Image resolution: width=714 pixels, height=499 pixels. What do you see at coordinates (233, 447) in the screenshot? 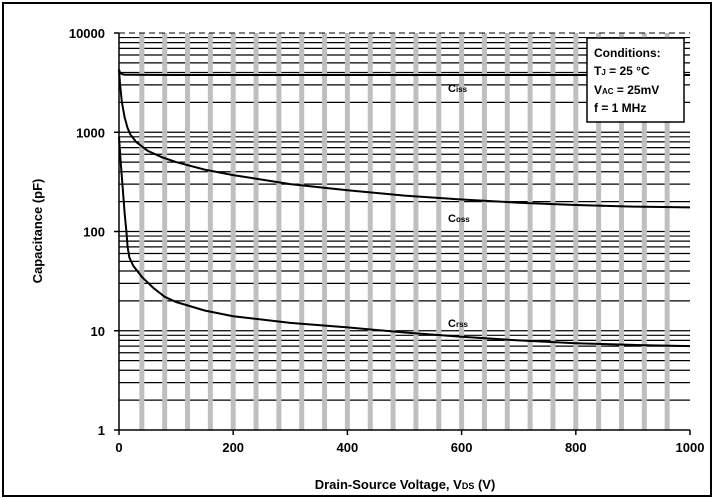
I see `x-tick-label: 200` at bounding box center [233, 447].